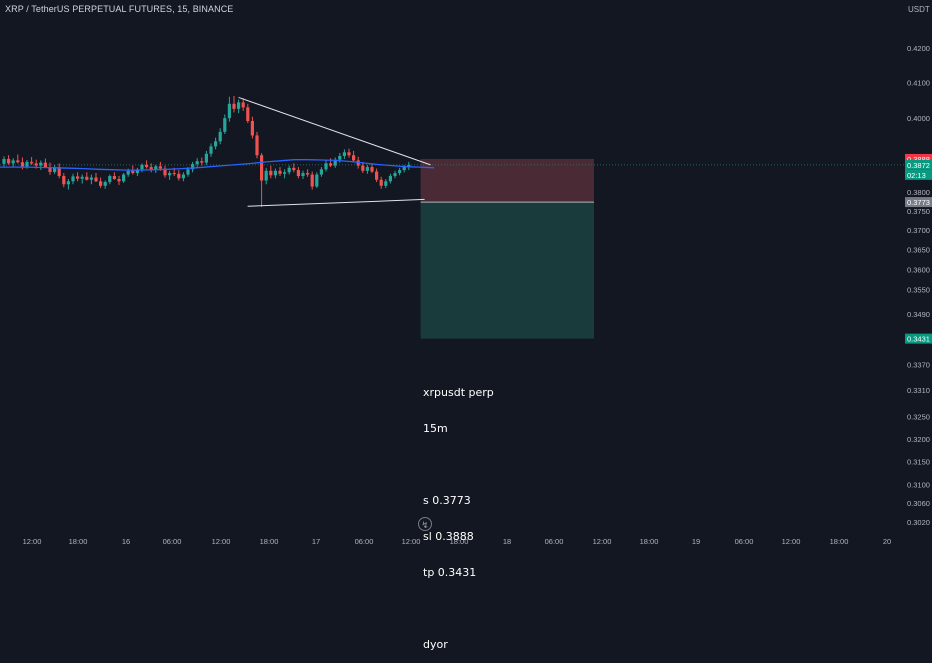 This screenshot has height=663, width=932. What do you see at coordinates (696, 541) in the screenshot?
I see `x-axis-tick-label: 19` at bounding box center [696, 541].